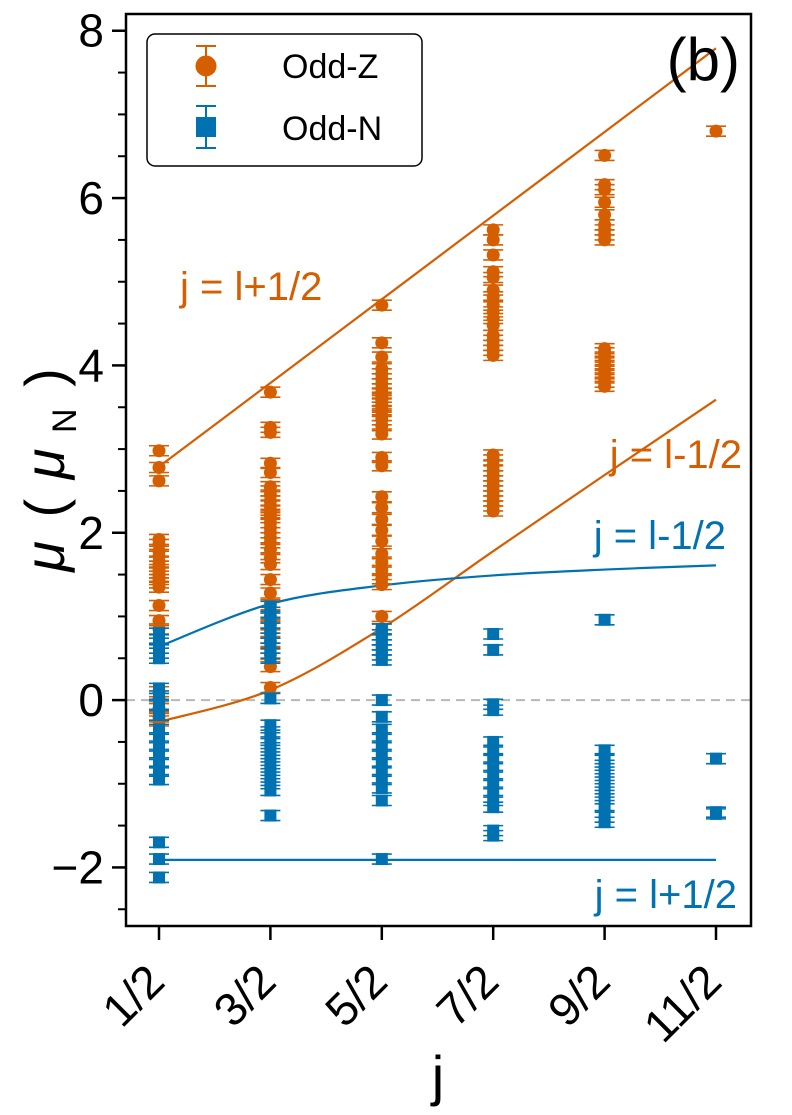 Image resolution: width=792 pixels, height=1115 pixels. Describe the element at coordinates (381, 700) in the screenshot. I see `point-odd-n-2.5-7` at that location.